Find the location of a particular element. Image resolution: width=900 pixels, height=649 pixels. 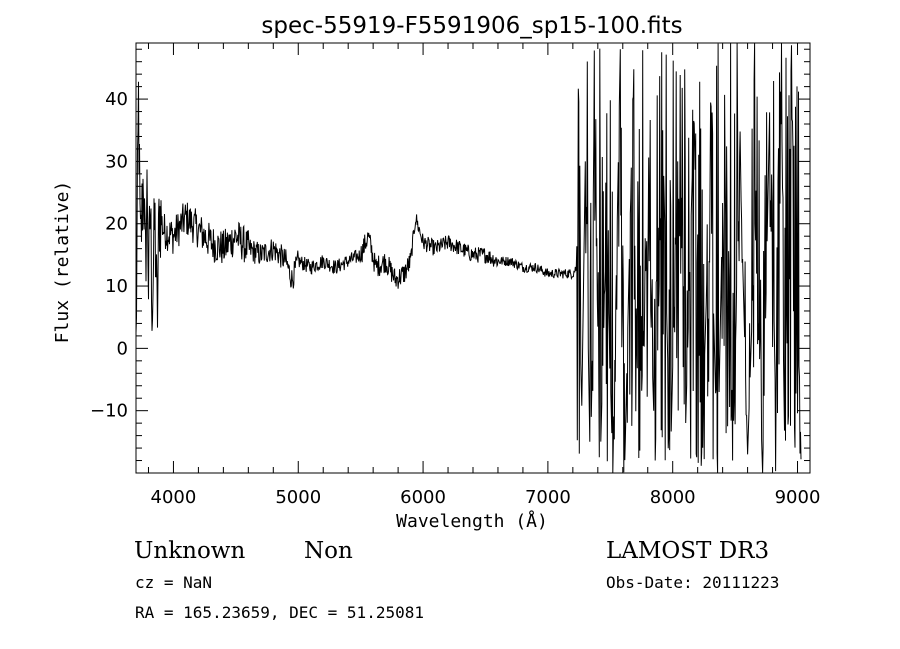

y-tick-label: −10 is located at coordinates (109, 411).